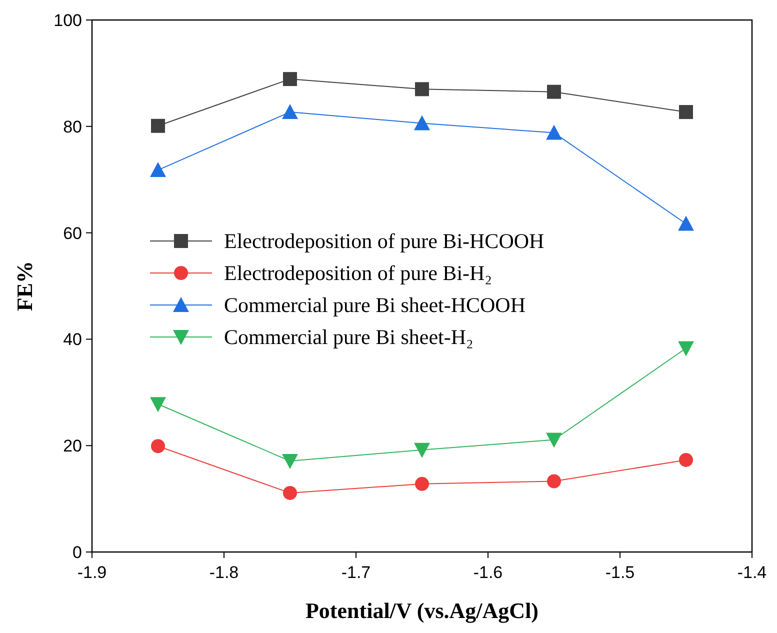 Image resolution: width=777 pixels, height=633 pixels. Describe the element at coordinates (68, 20) in the screenshot. I see `y-tick-label: 100` at that location.